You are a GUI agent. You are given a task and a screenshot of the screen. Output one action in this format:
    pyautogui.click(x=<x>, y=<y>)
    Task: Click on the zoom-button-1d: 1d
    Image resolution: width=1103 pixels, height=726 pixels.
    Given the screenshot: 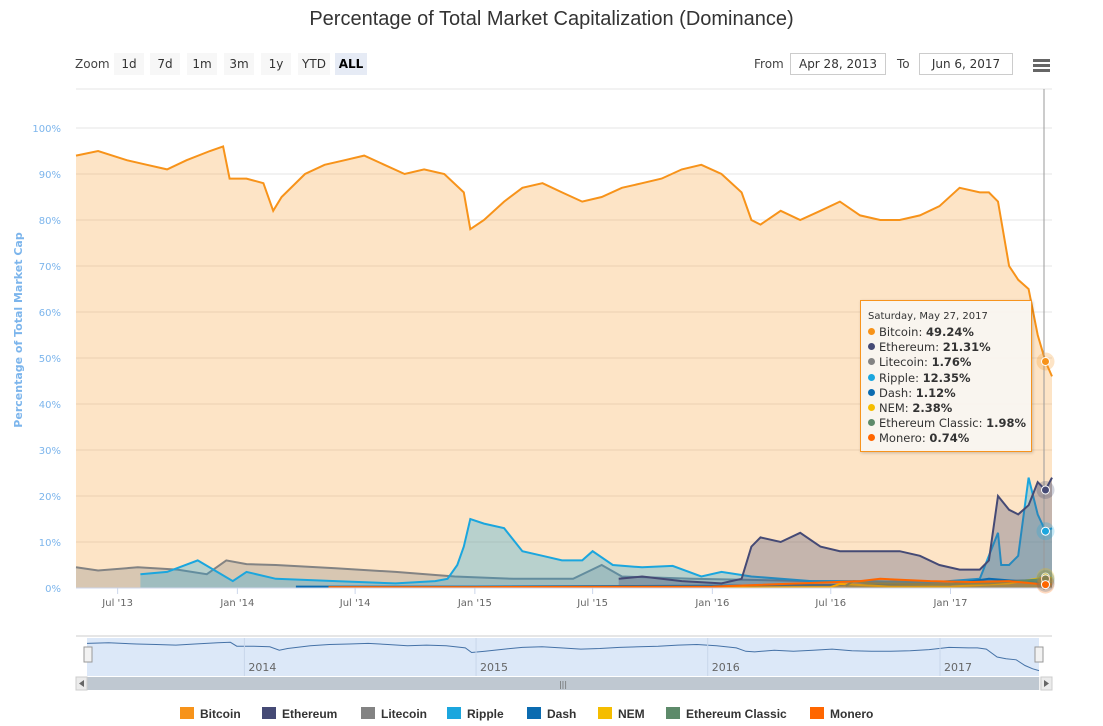 What is the action you would take?
    pyautogui.click(x=129, y=64)
    